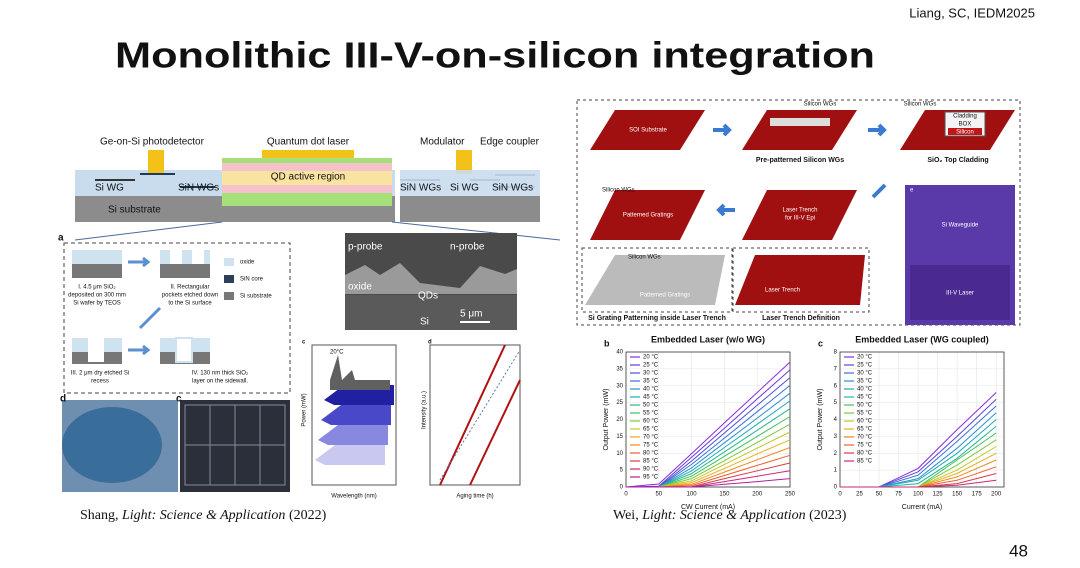 Image resolution: width=1080 pixels, height=568 pixels. Describe the element at coordinates (912, 191) in the screenshot. I see `panel-label: e` at that location.